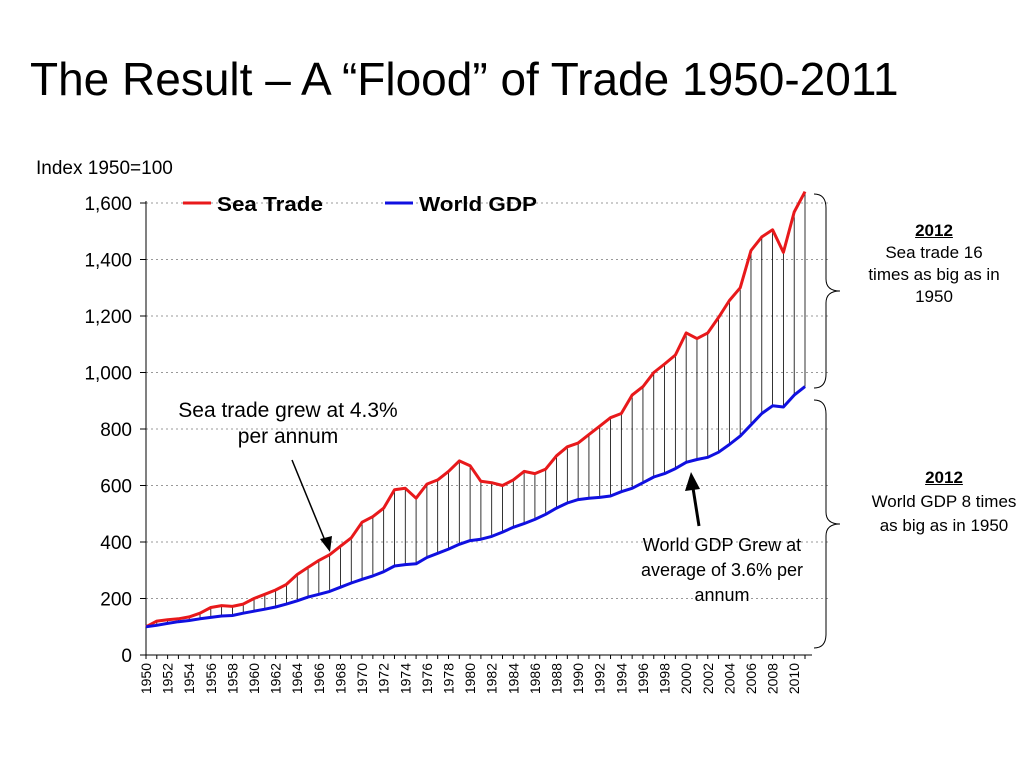 Image resolution: width=1024 pixels, height=768 pixels. What do you see at coordinates (513, 678) in the screenshot?
I see `x-tick-label: 1984` at bounding box center [513, 678].